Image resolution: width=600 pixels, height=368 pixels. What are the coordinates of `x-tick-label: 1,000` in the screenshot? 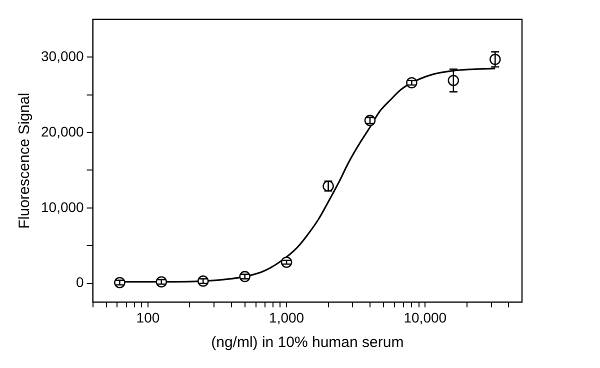 It's located at (286, 317).